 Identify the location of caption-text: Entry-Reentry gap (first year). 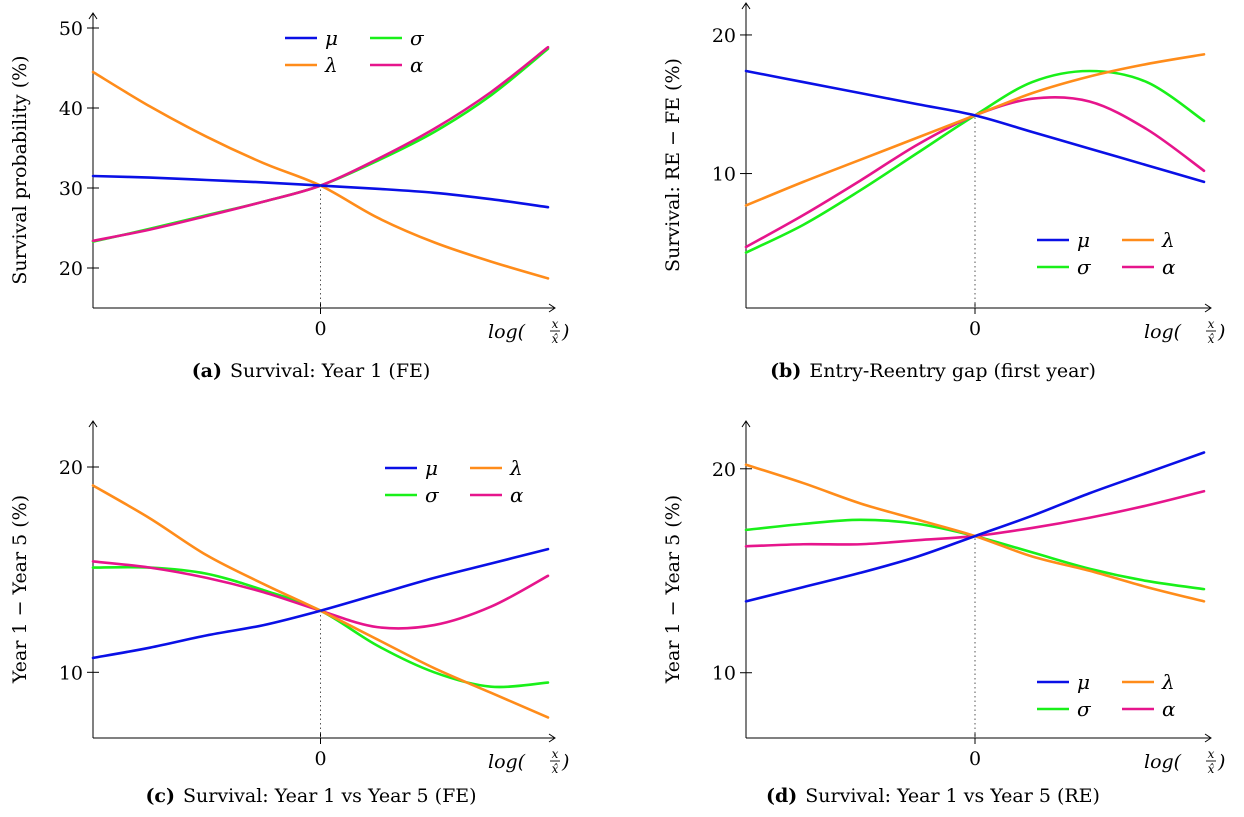
(952, 371).